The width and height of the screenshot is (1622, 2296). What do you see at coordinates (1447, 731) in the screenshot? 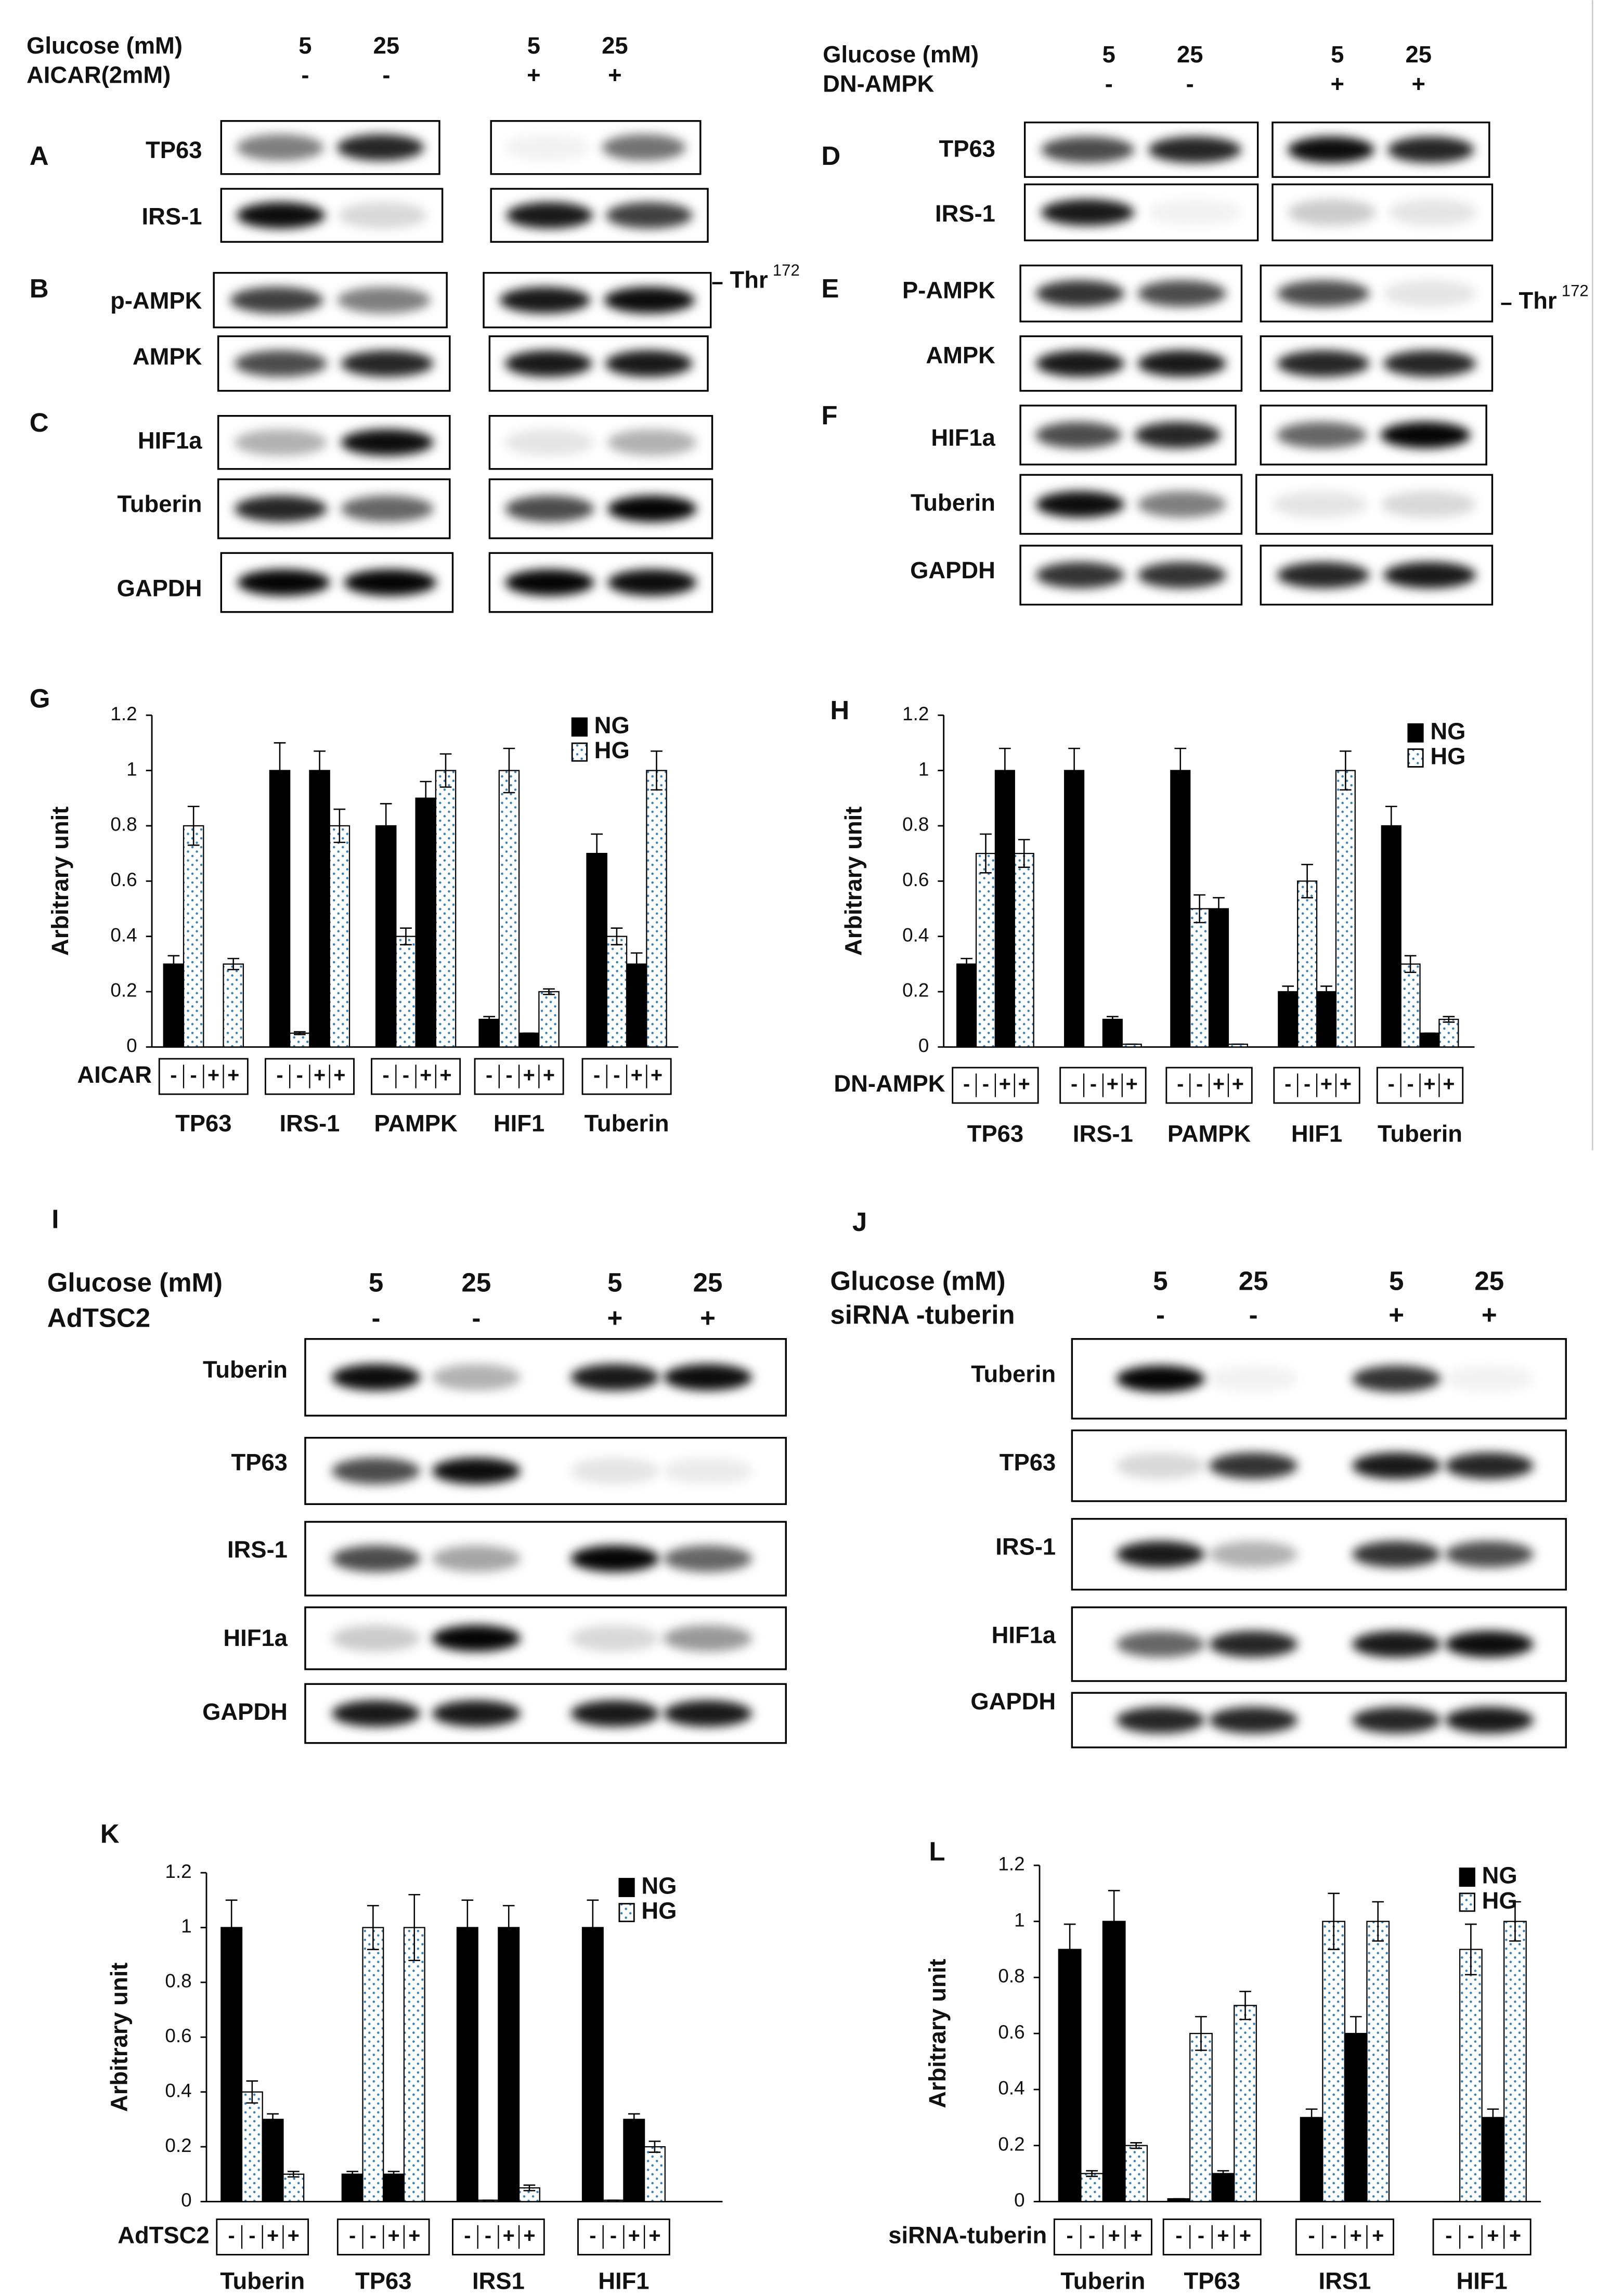
I see `legend-label: NG` at bounding box center [1447, 731].